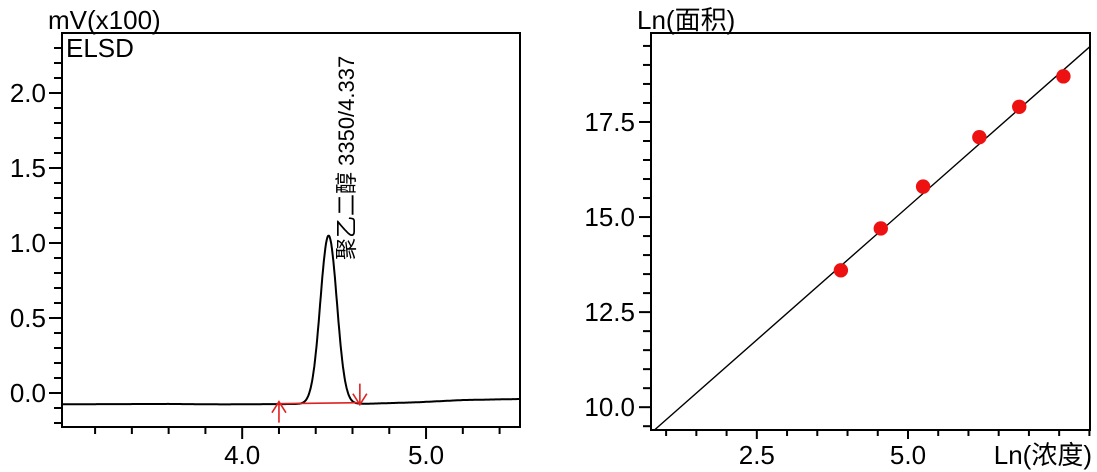 This screenshot has height=472, width=1097. What do you see at coordinates (952, 173) in the screenshot?
I see `data-points` at bounding box center [952, 173].